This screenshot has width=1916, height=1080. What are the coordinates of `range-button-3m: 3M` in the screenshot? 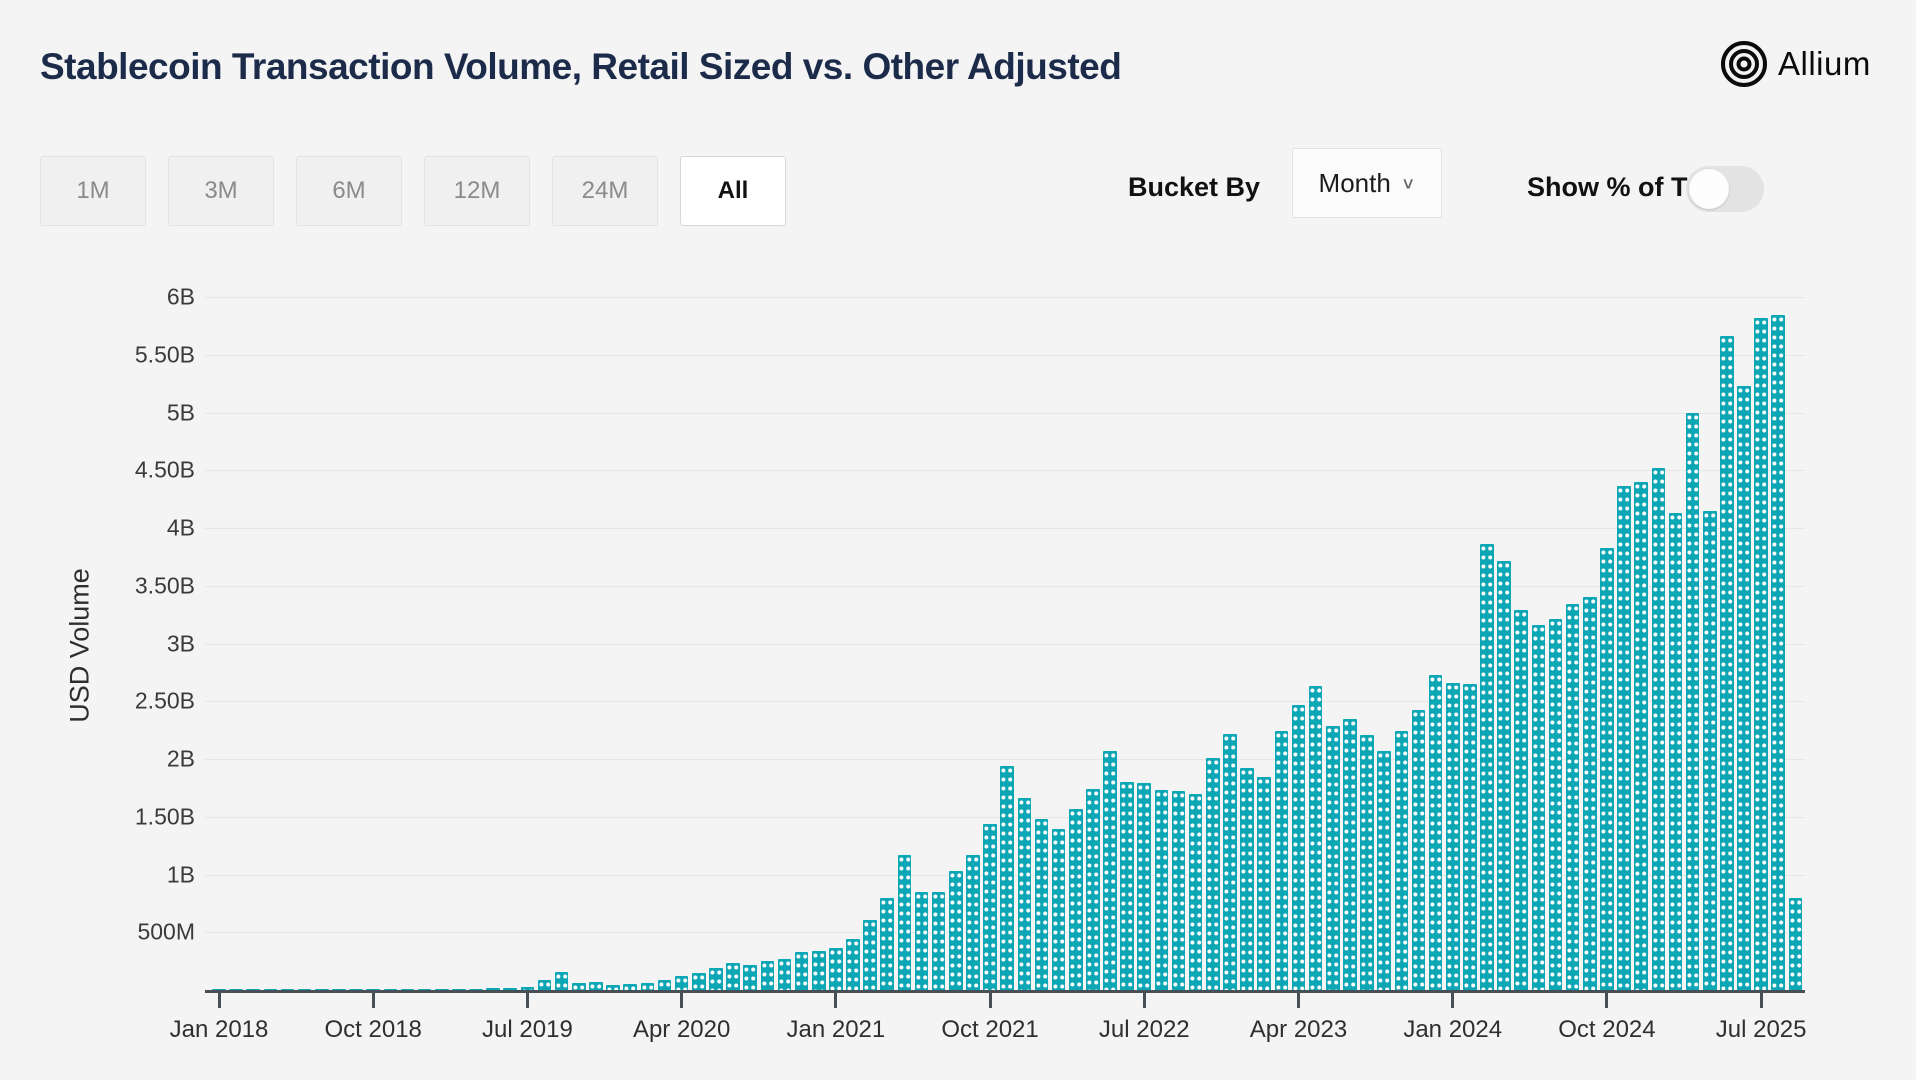 It's located at (221, 191).